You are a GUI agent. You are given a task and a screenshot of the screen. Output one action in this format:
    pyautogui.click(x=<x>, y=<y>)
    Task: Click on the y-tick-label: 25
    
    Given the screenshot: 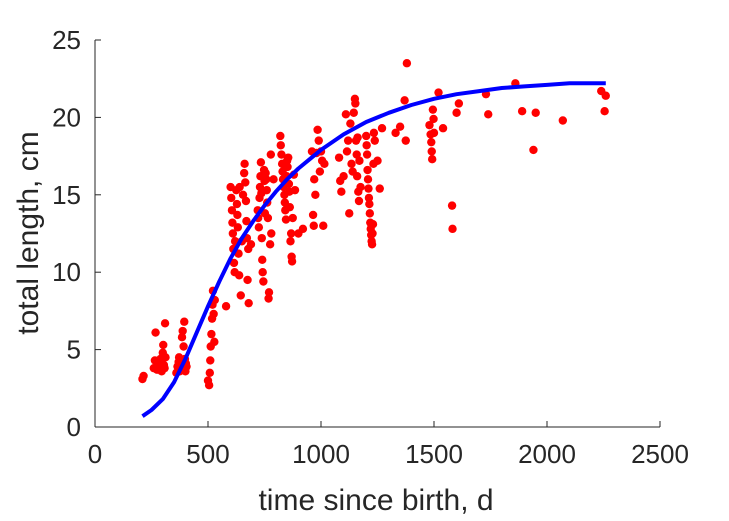 What is the action you would take?
    pyautogui.click(x=66, y=40)
    